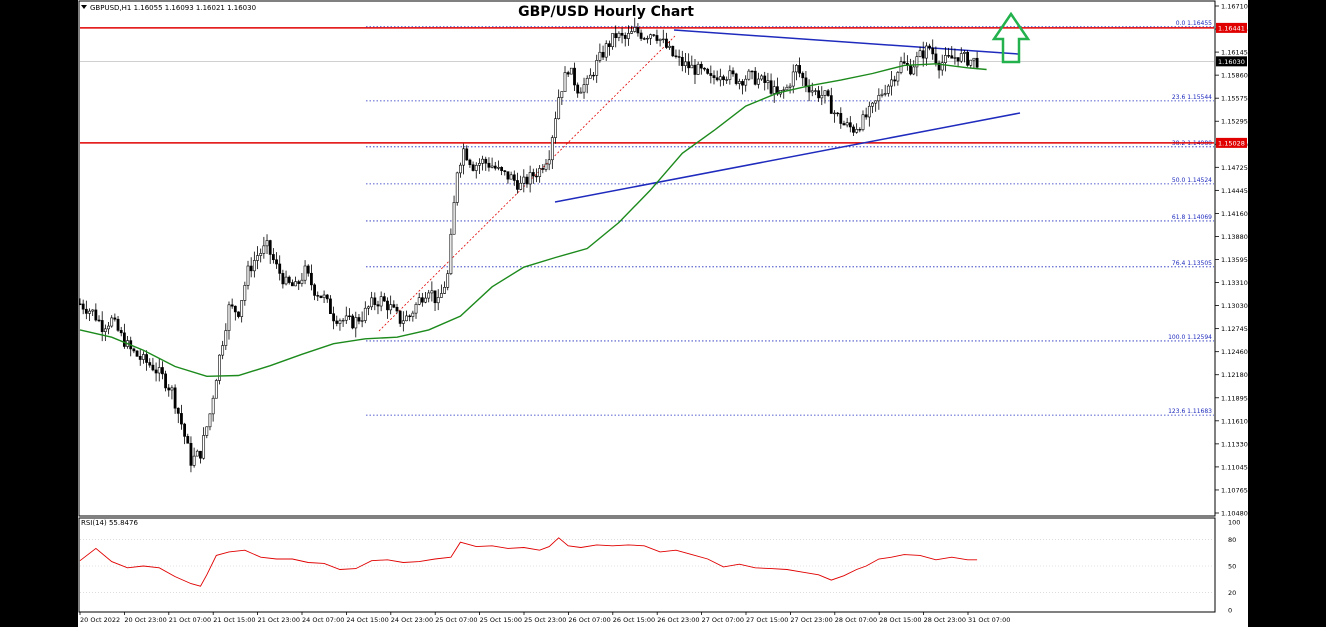  Describe the element at coordinates (1192, 97) in the screenshot. I see `fibo-label: 23.6 1.15544` at that location.